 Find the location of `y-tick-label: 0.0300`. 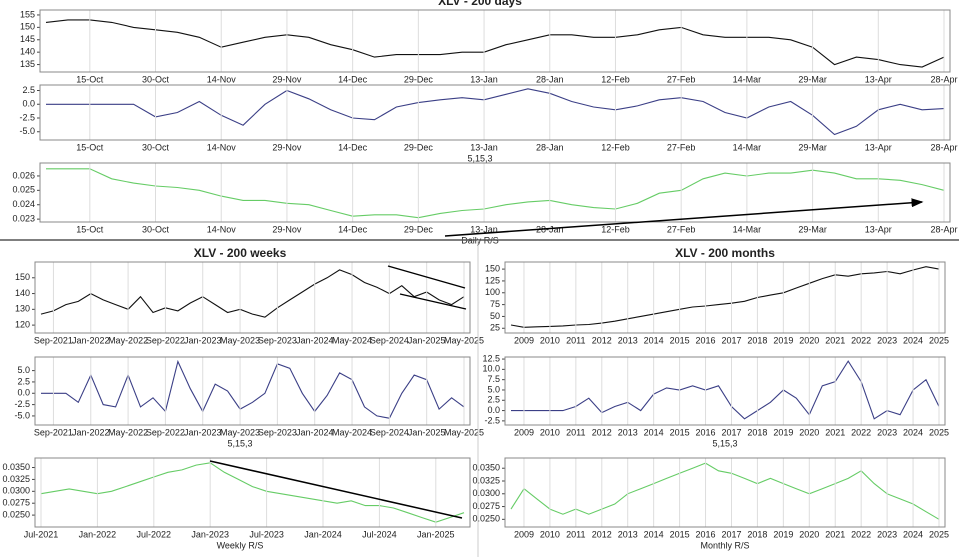

y-tick-label: 0.0300 is located at coordinates (16, 491).